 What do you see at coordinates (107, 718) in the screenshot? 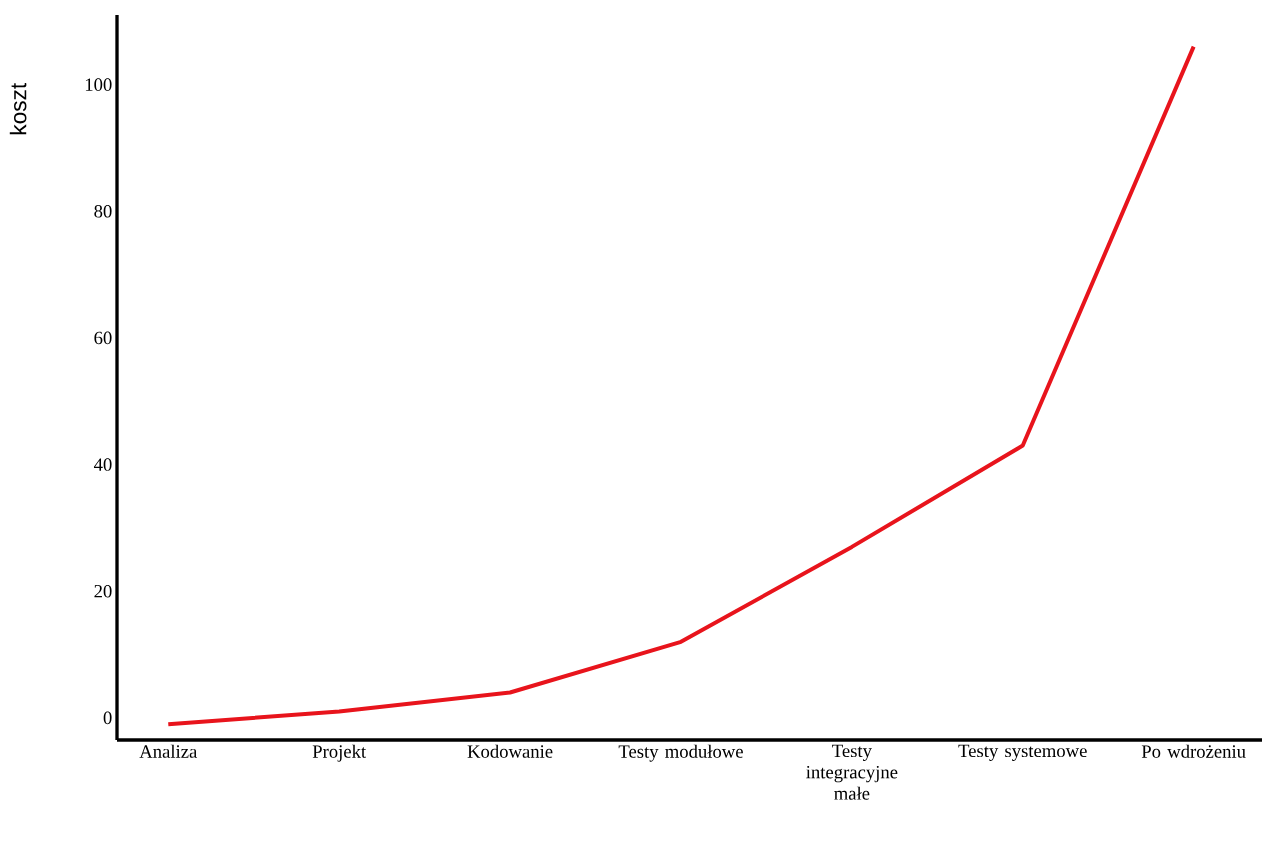
I see `y-tick-label: 0` at bounding box center [107, 718].